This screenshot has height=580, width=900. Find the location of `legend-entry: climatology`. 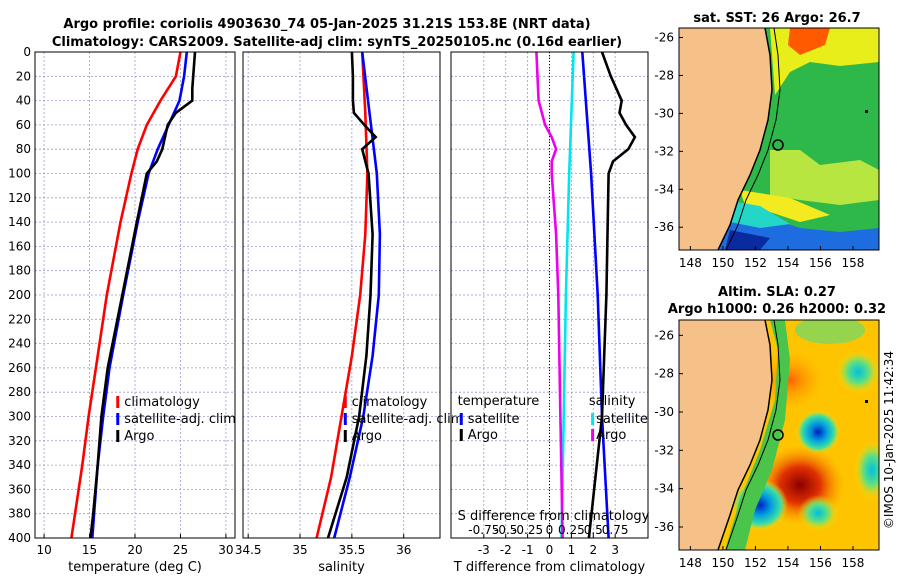

legend-entry: climatology is located at coordinates (162, 402).